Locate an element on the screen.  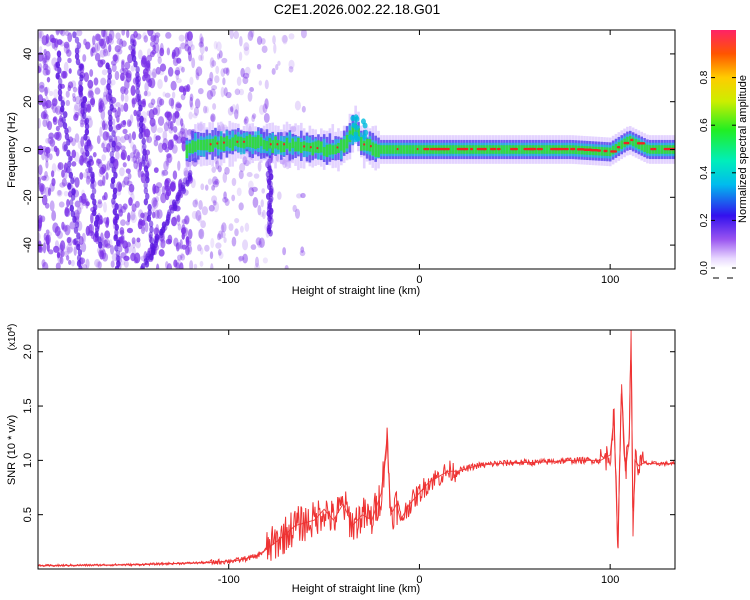
snr-y-scale: (x104) is located at coordinates (13, 337).